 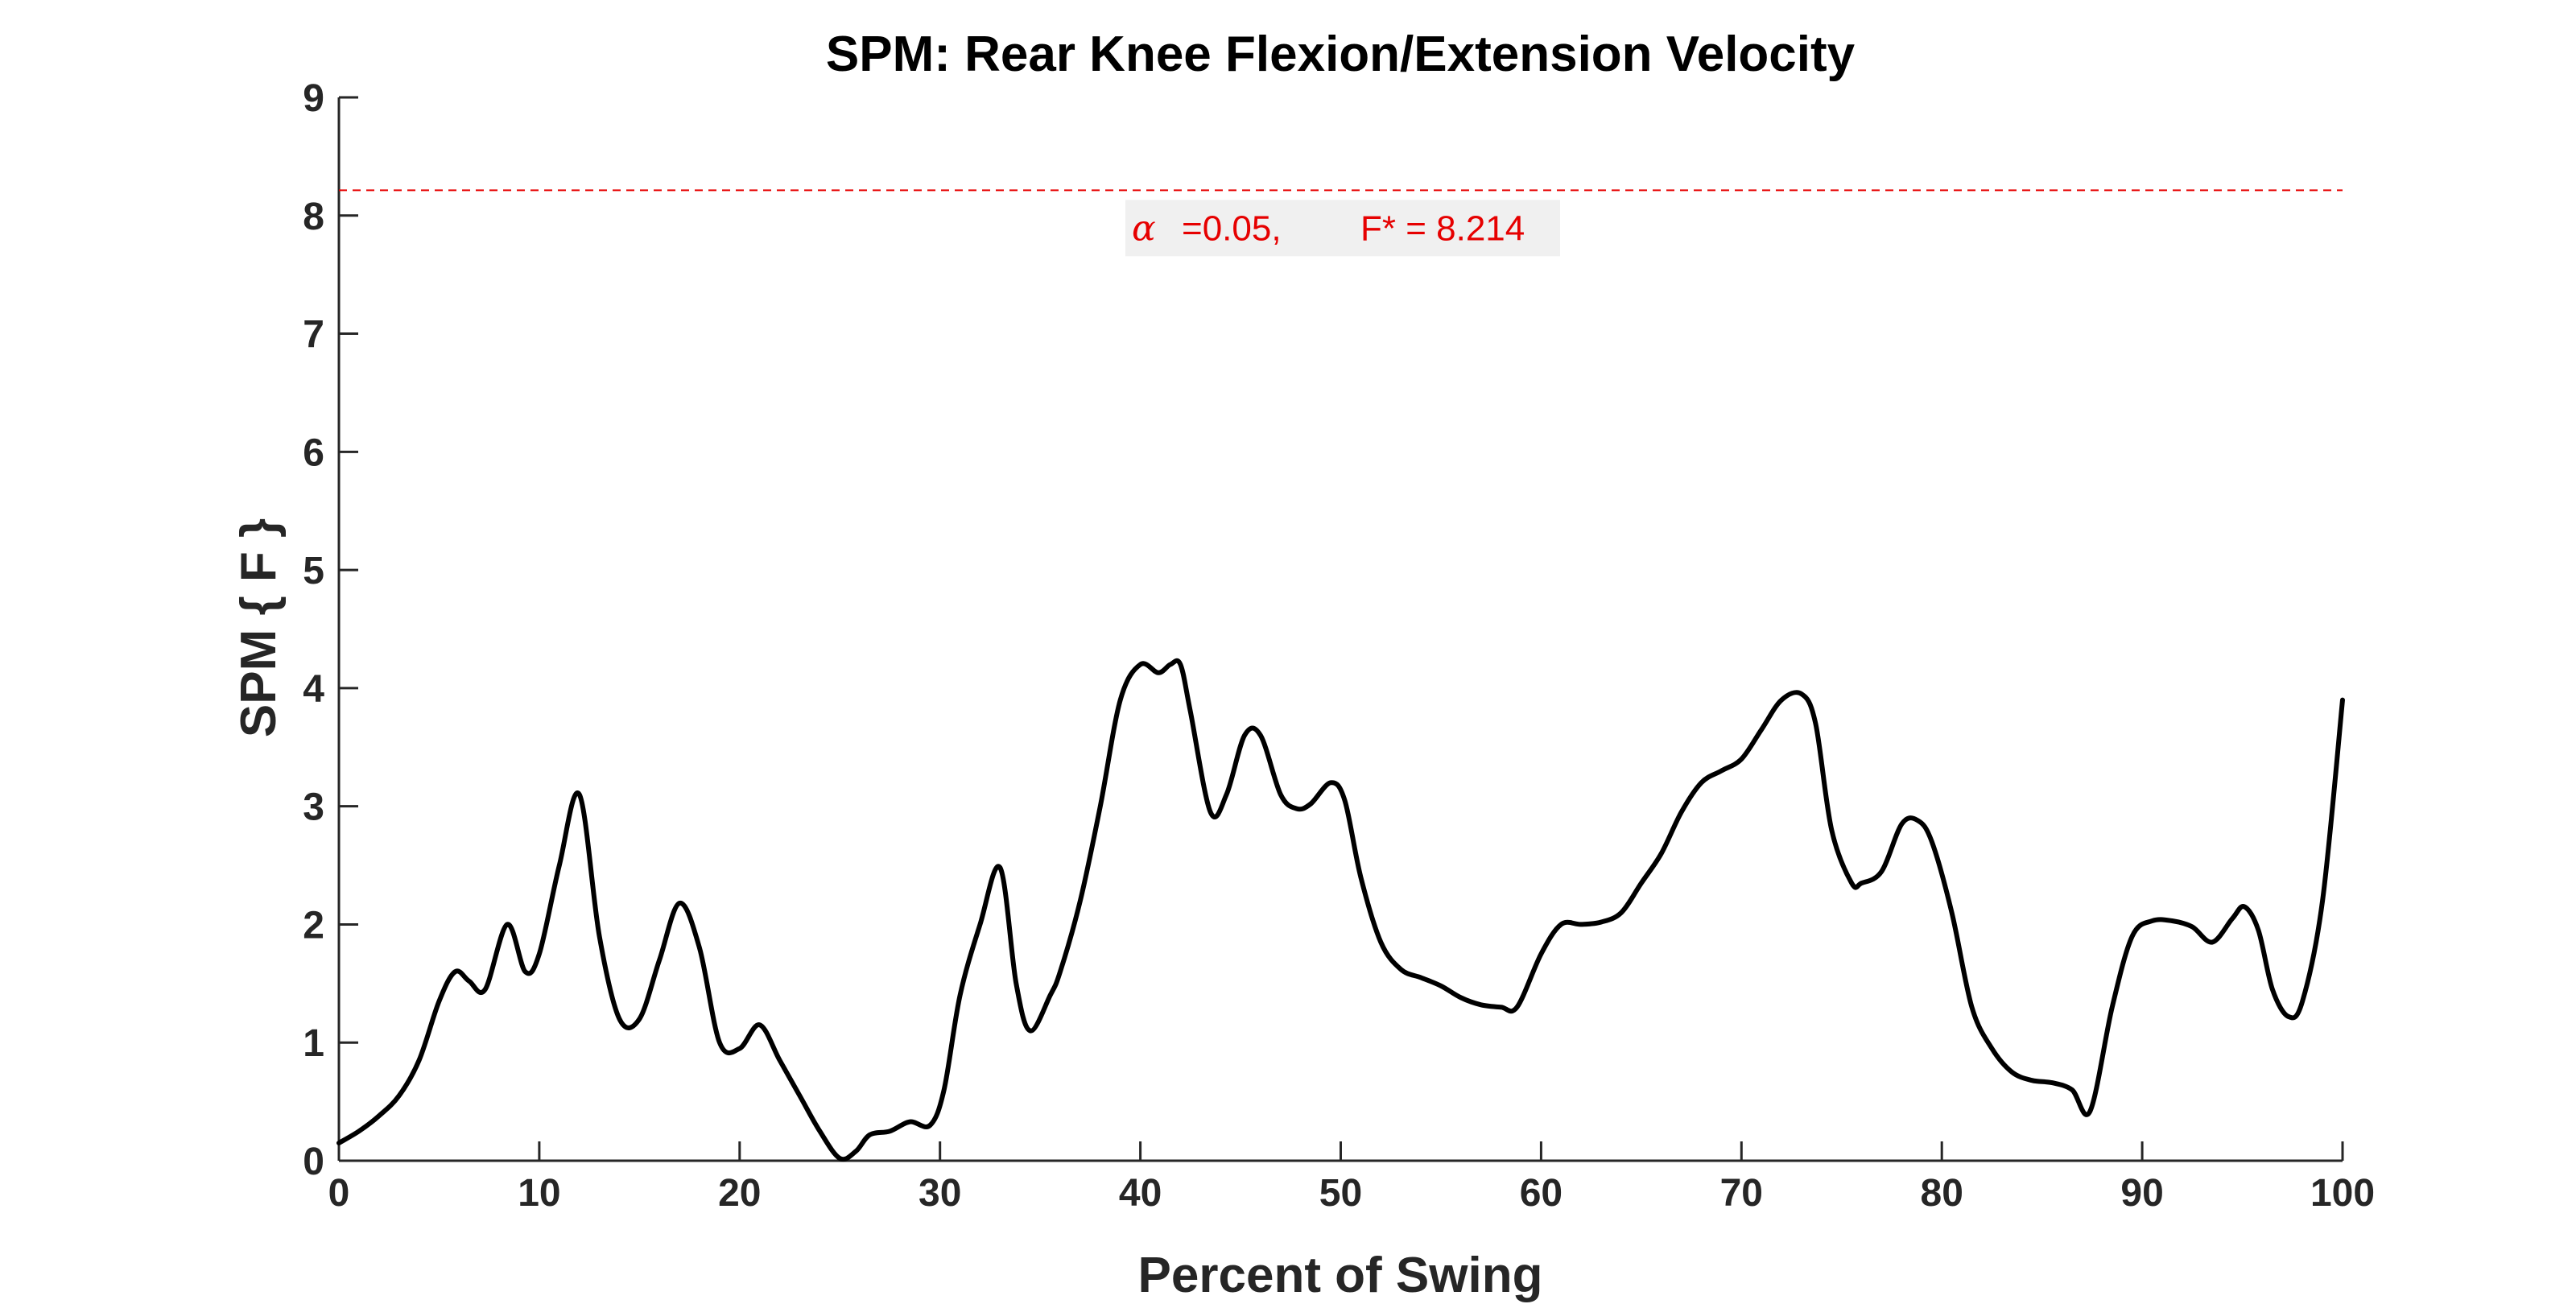 I want to click on critical-f-value: F* = 8.214, so click(x=1442, y=228).